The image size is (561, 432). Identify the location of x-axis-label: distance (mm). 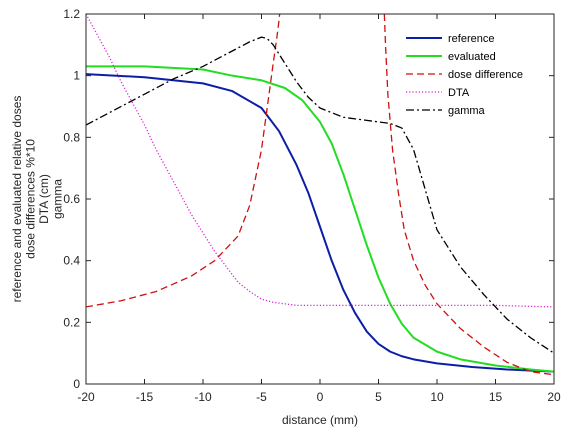
(320, 420).